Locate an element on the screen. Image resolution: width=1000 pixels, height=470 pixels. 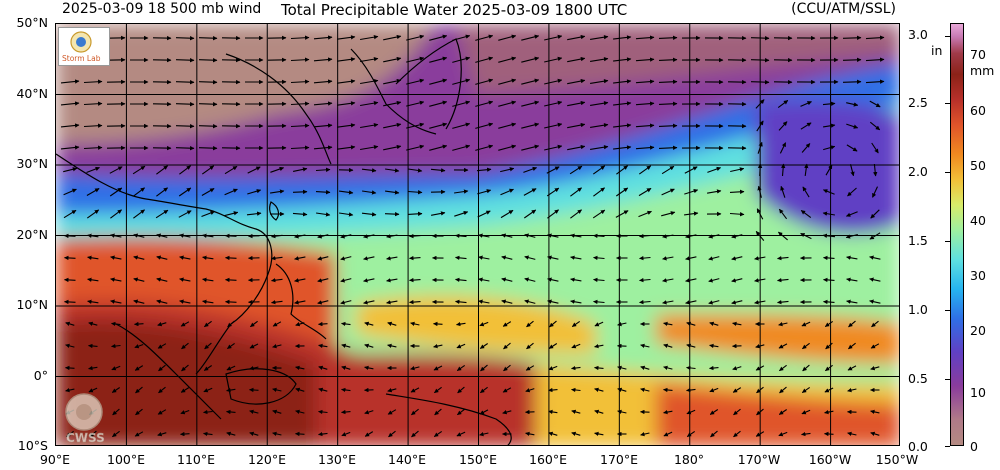
storm-lab-logo: Storm Lab is located at coordinates (84, 46).